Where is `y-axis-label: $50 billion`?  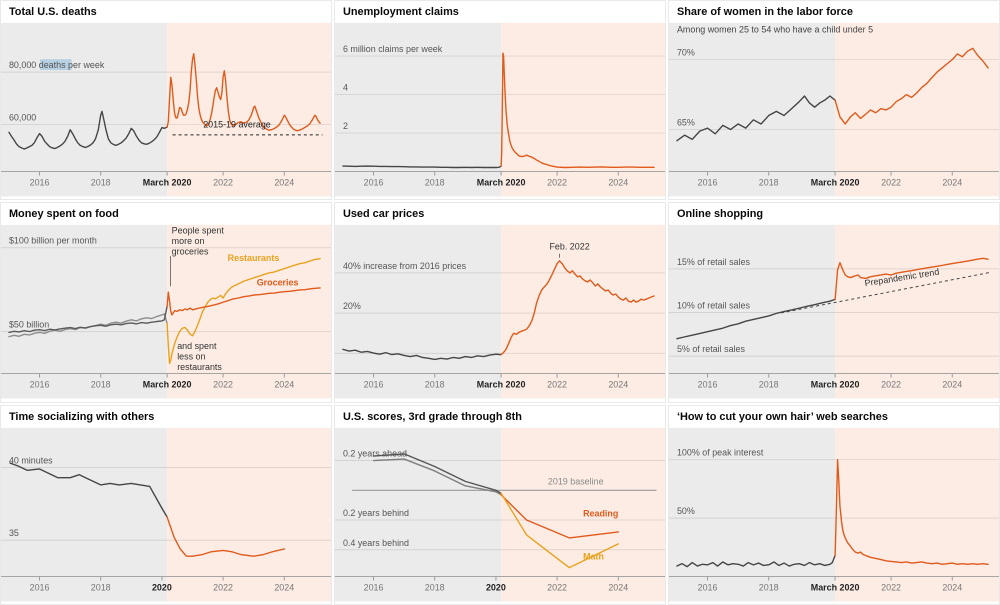 y-axis-label: $50 billion is located at coordinates (29, 325).